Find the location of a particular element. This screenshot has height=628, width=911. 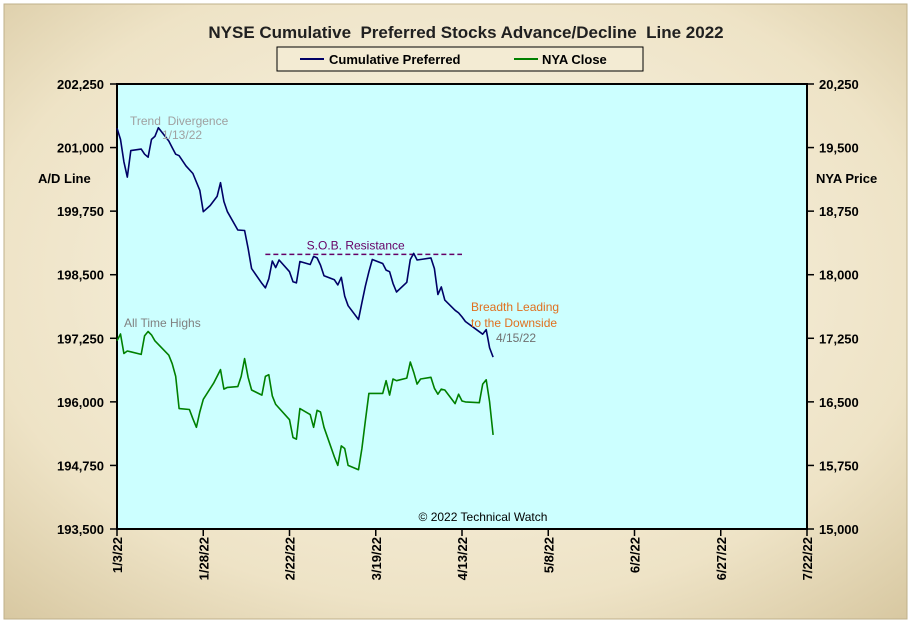

annotation-text: to the Downside is located at coordinates (514, 323).